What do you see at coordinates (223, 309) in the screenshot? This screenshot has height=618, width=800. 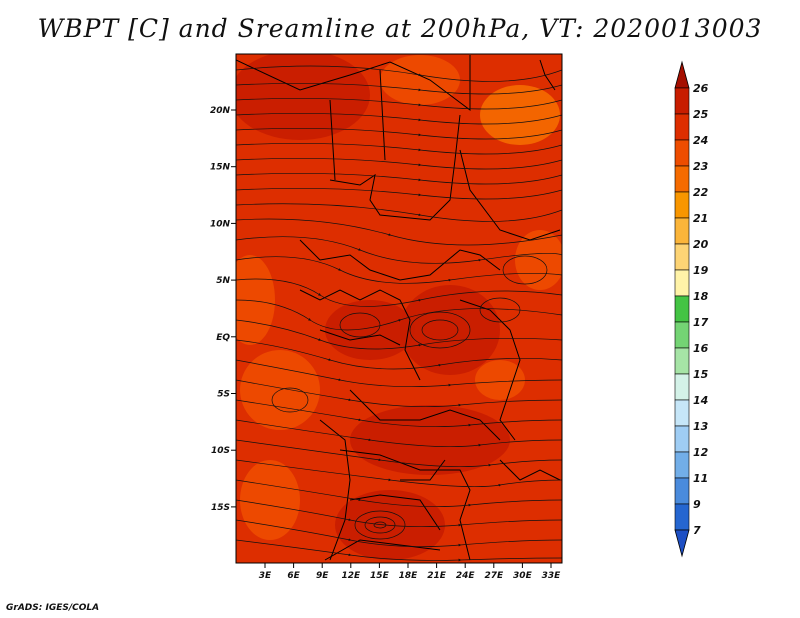 I see `latitude-axis: 20N 15N 10N 5N EQ 5S 10S 15S` at bounding box center [223, 309].